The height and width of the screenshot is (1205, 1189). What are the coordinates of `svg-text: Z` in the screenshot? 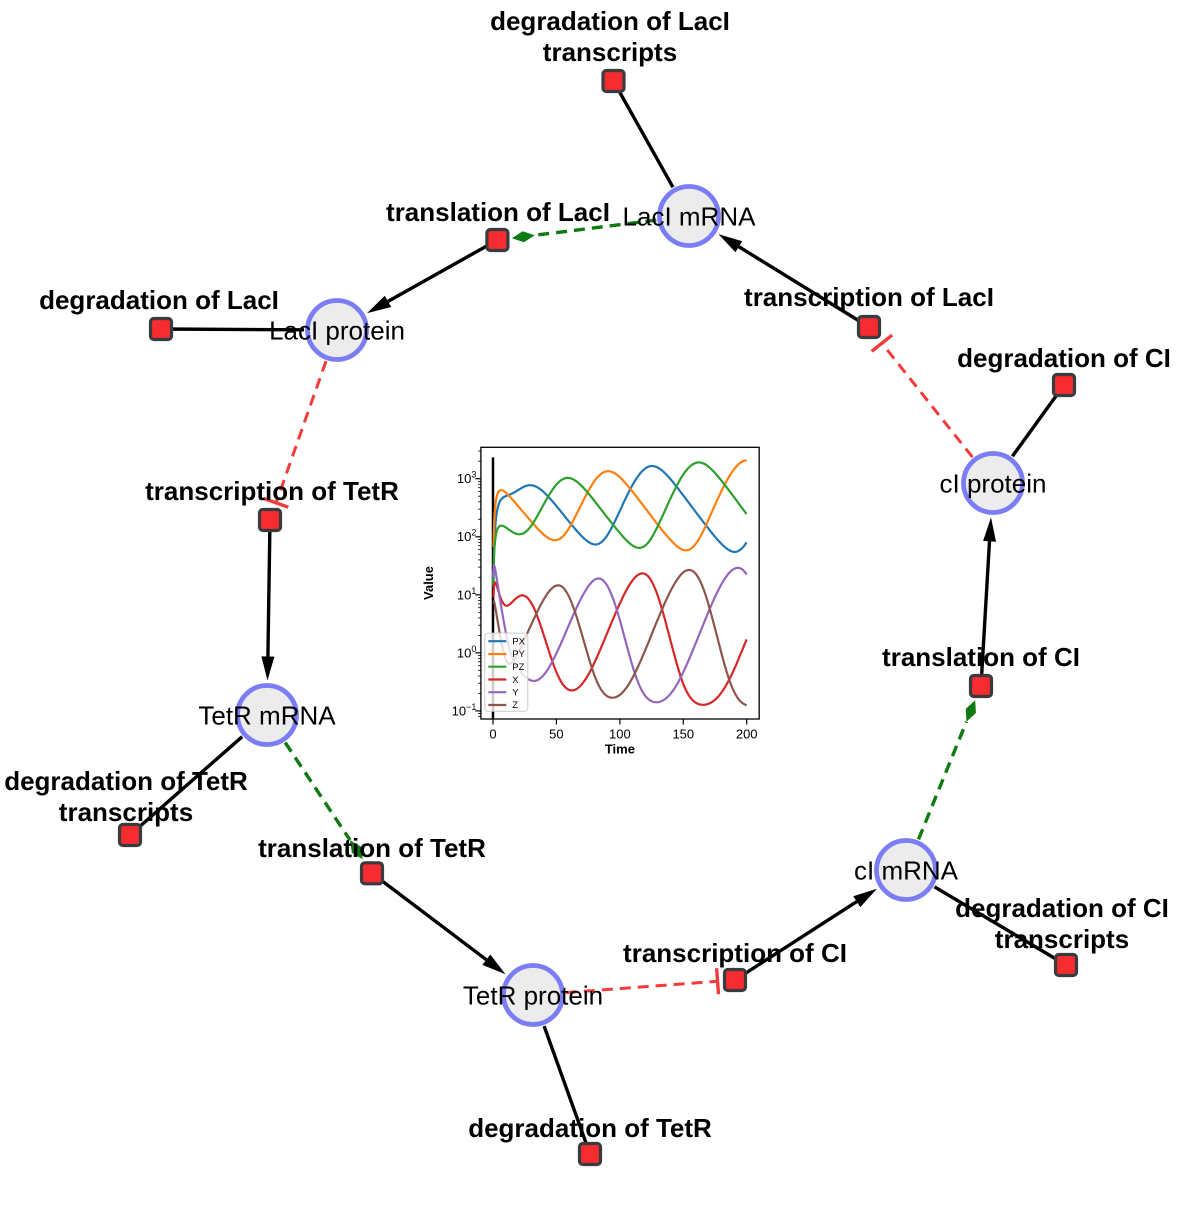 It's located at (515, 705).